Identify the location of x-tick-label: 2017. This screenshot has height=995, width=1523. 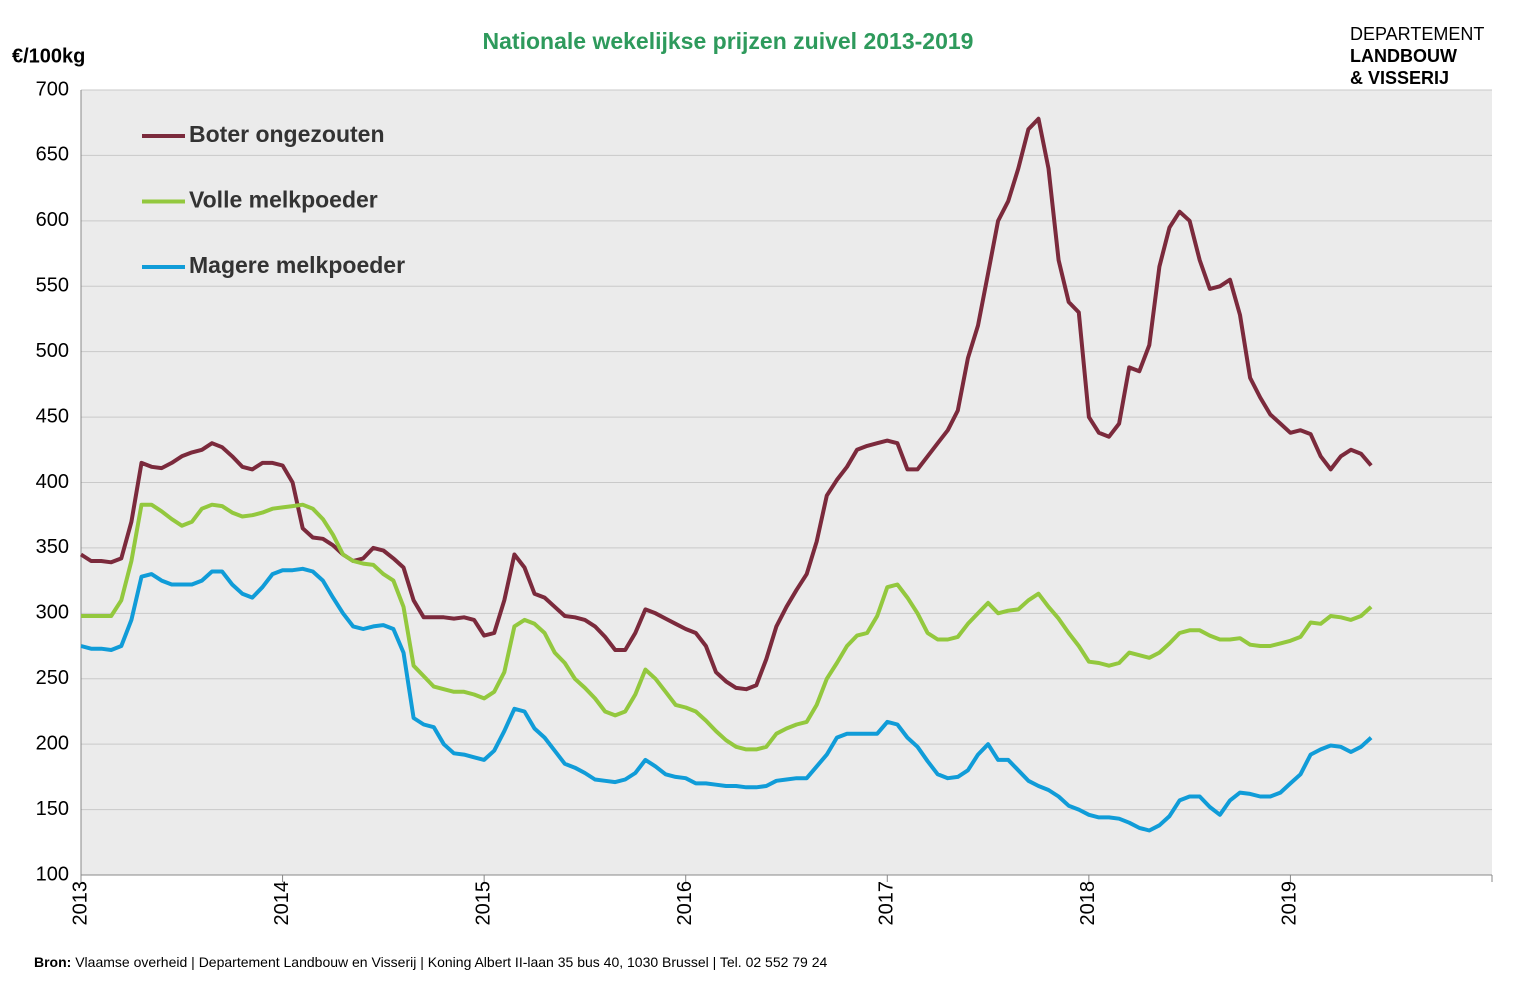
(887, 903).